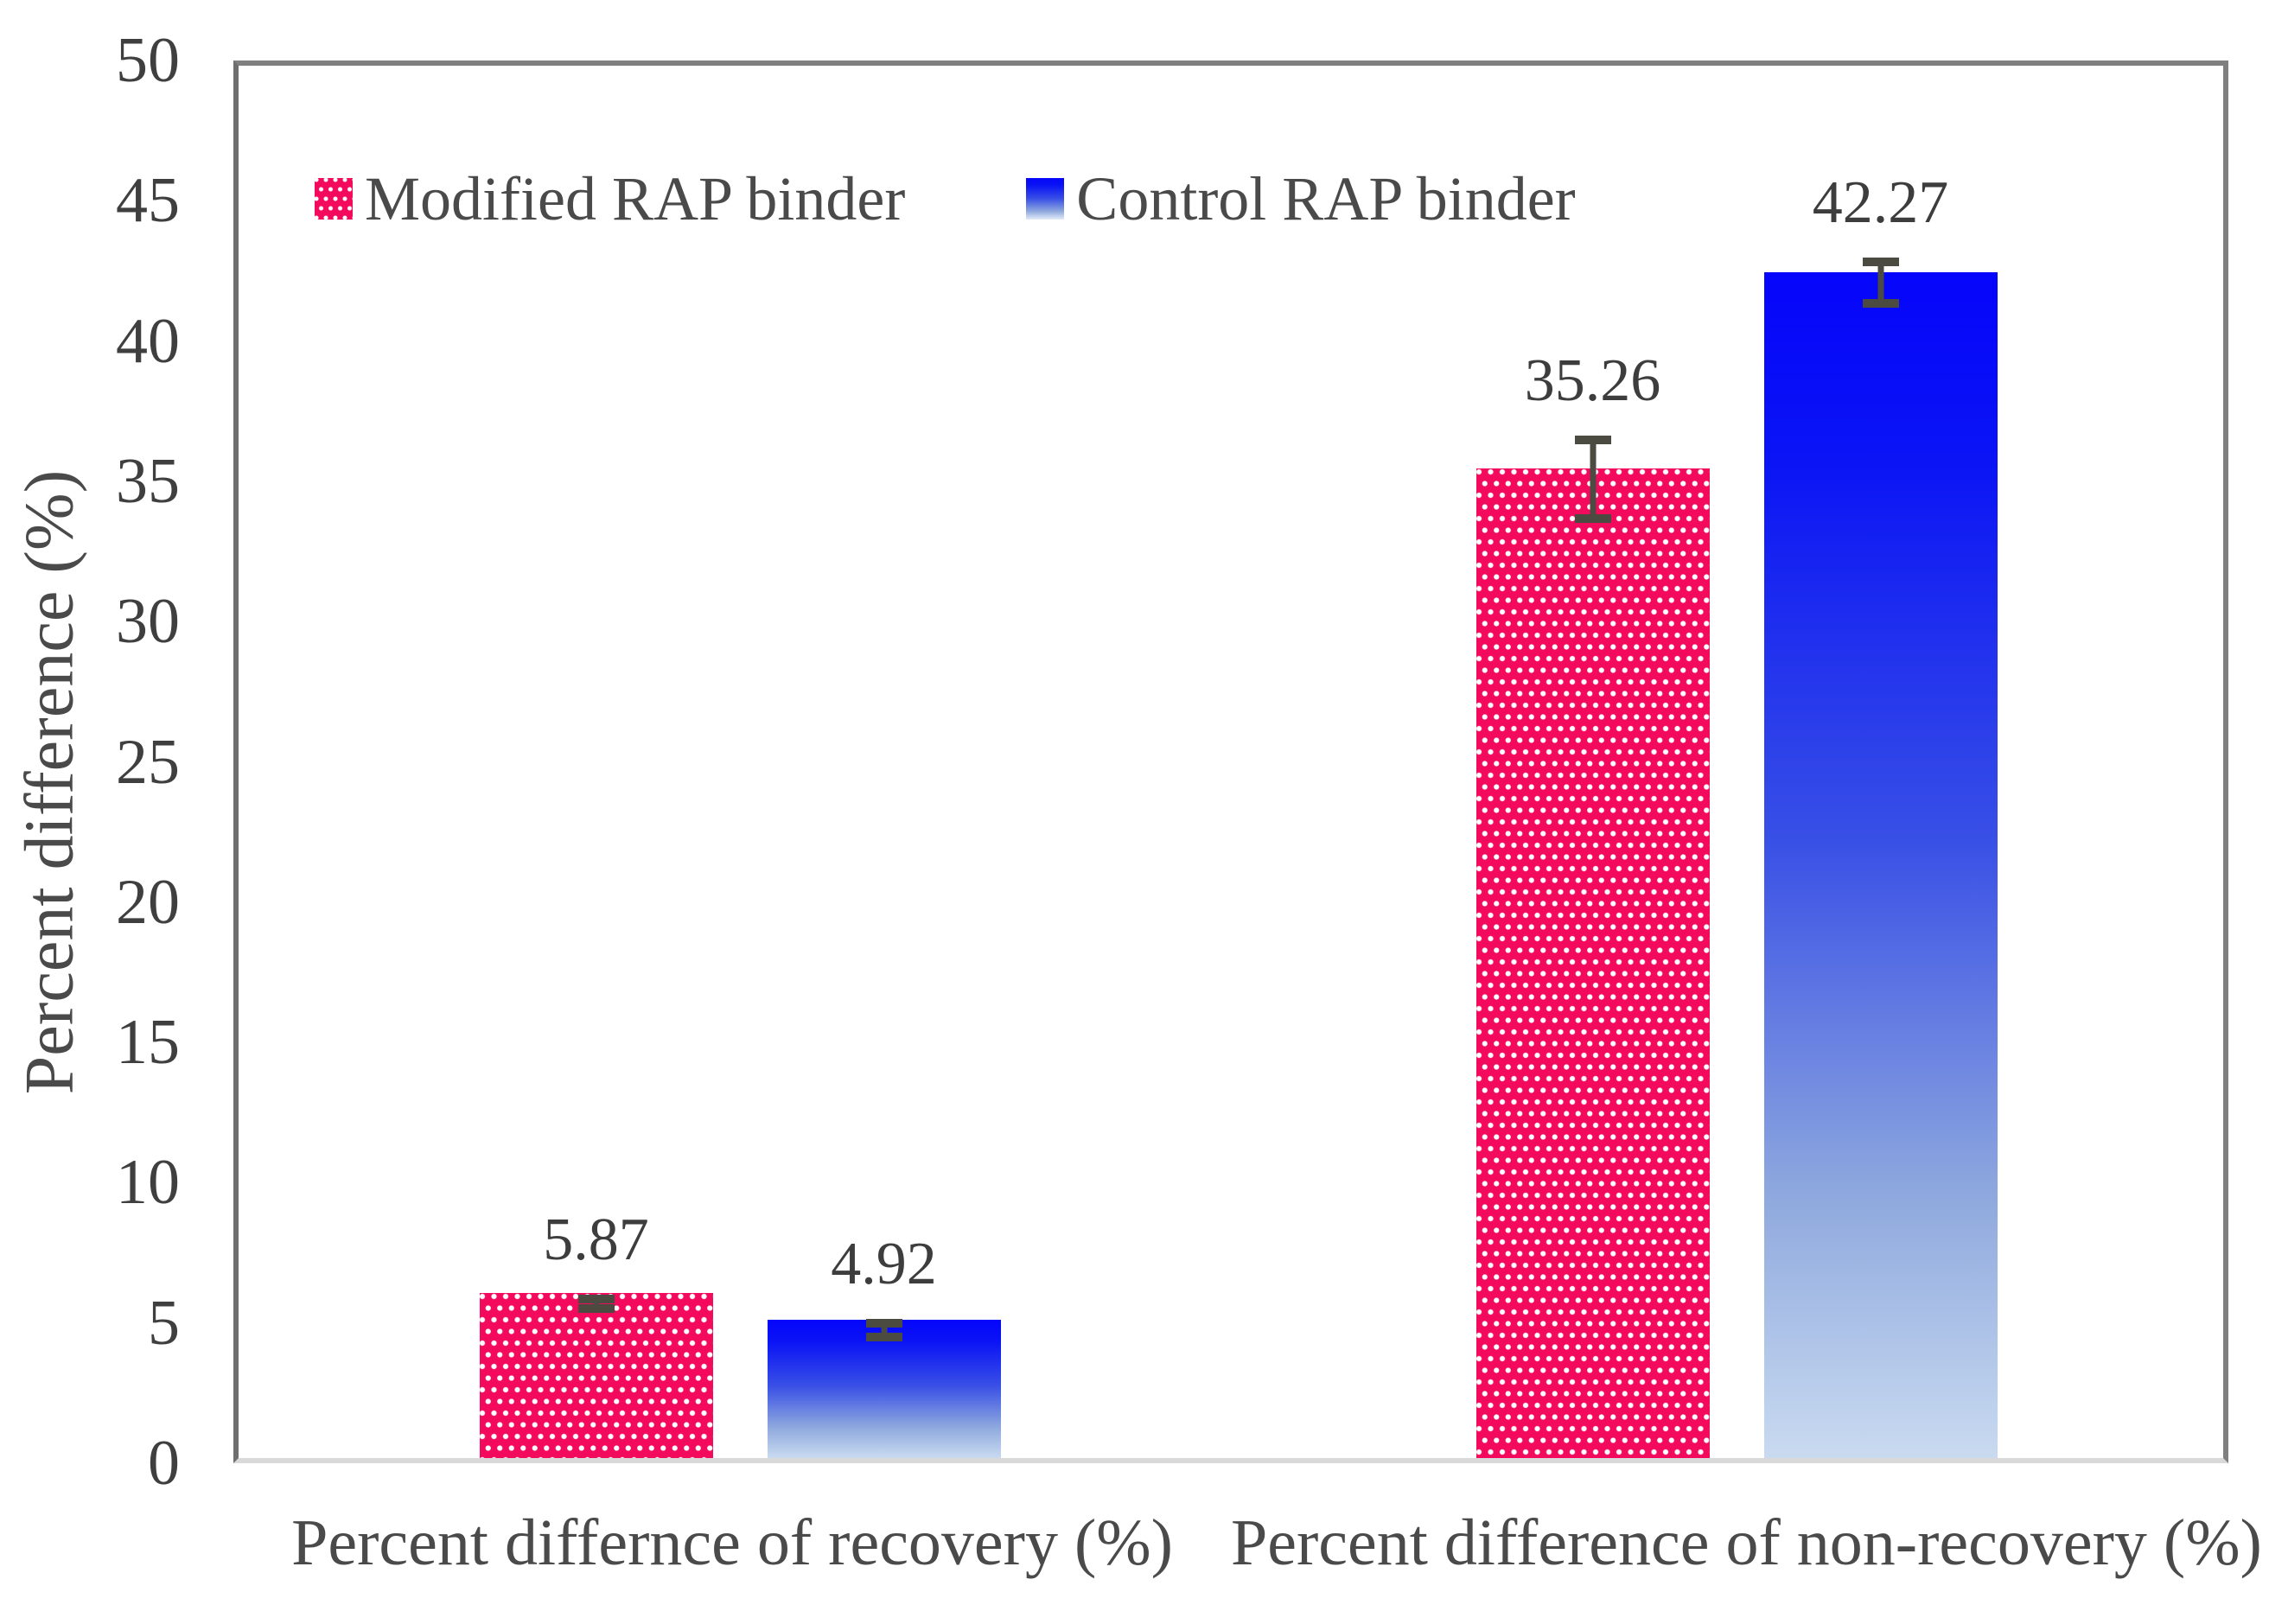  What do you see at coordinates (148, 902) in the screenshot?
I see `y-tick-label-20: 20` at bounding box center [148, 902].